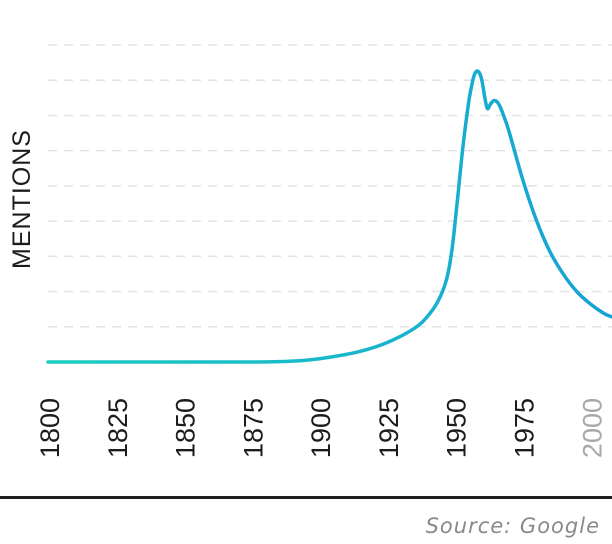 This screenshot has width=612, height=544. What do you see at coordinates (50, 428) in the screenshot?
I see `x-tick-1800: 1800` at bounding box center [50, 428].